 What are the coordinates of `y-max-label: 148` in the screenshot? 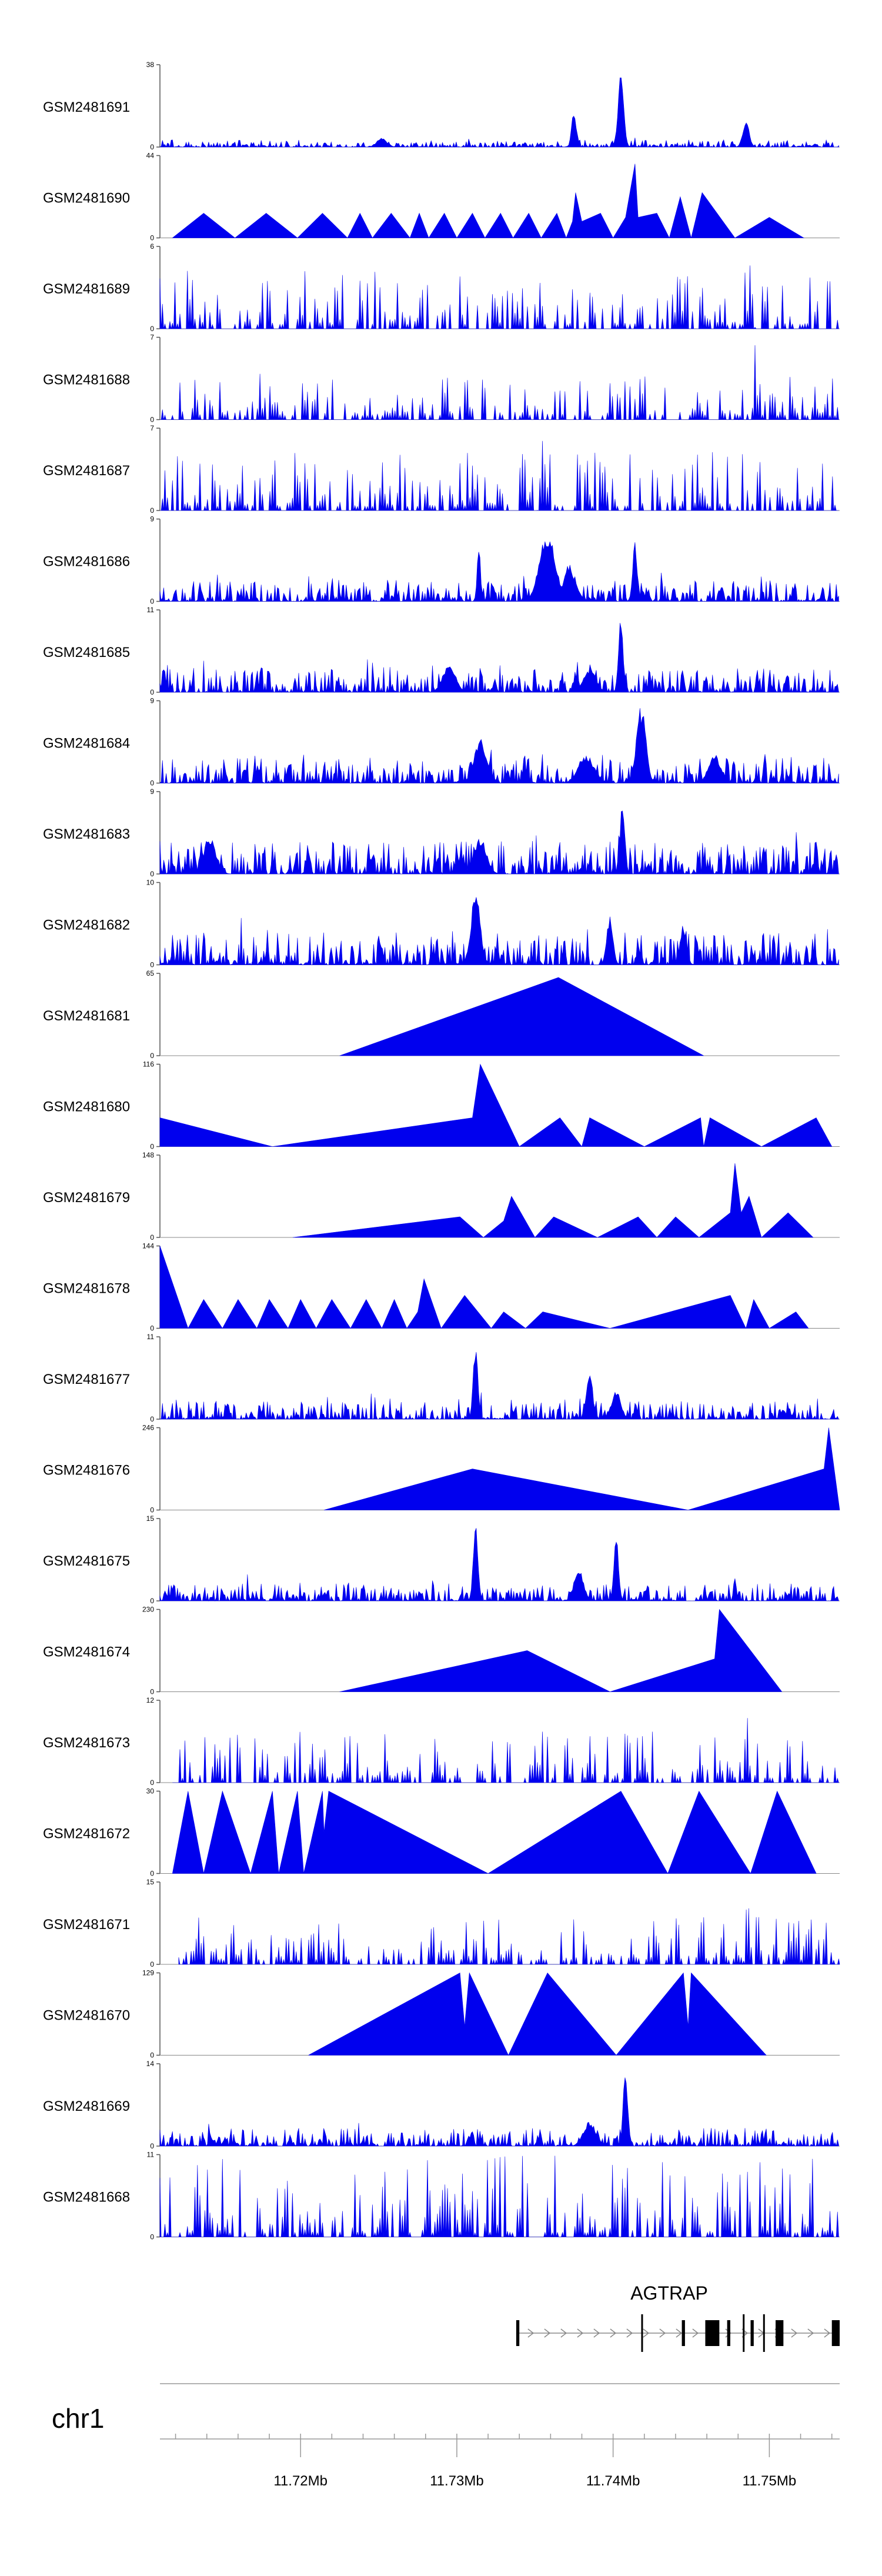 It's located at (148, 1155).